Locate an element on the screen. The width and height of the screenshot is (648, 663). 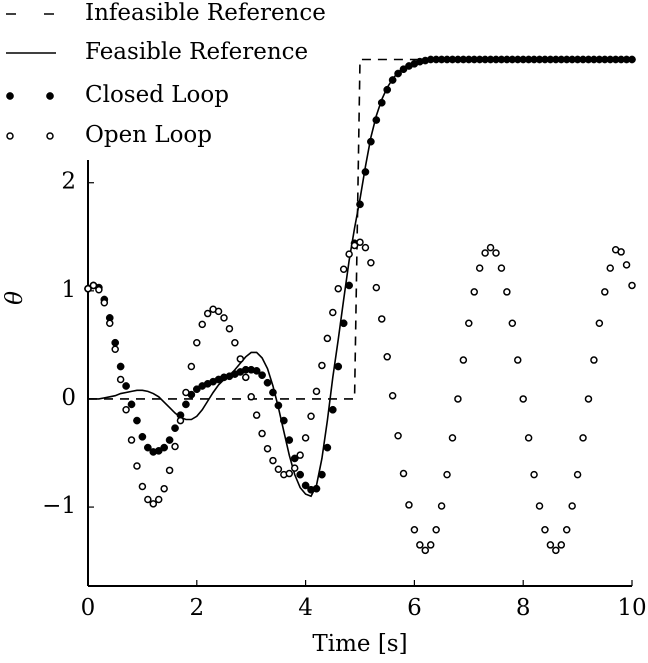
y-tick-label: 1 is located at coordinates (68, 290).